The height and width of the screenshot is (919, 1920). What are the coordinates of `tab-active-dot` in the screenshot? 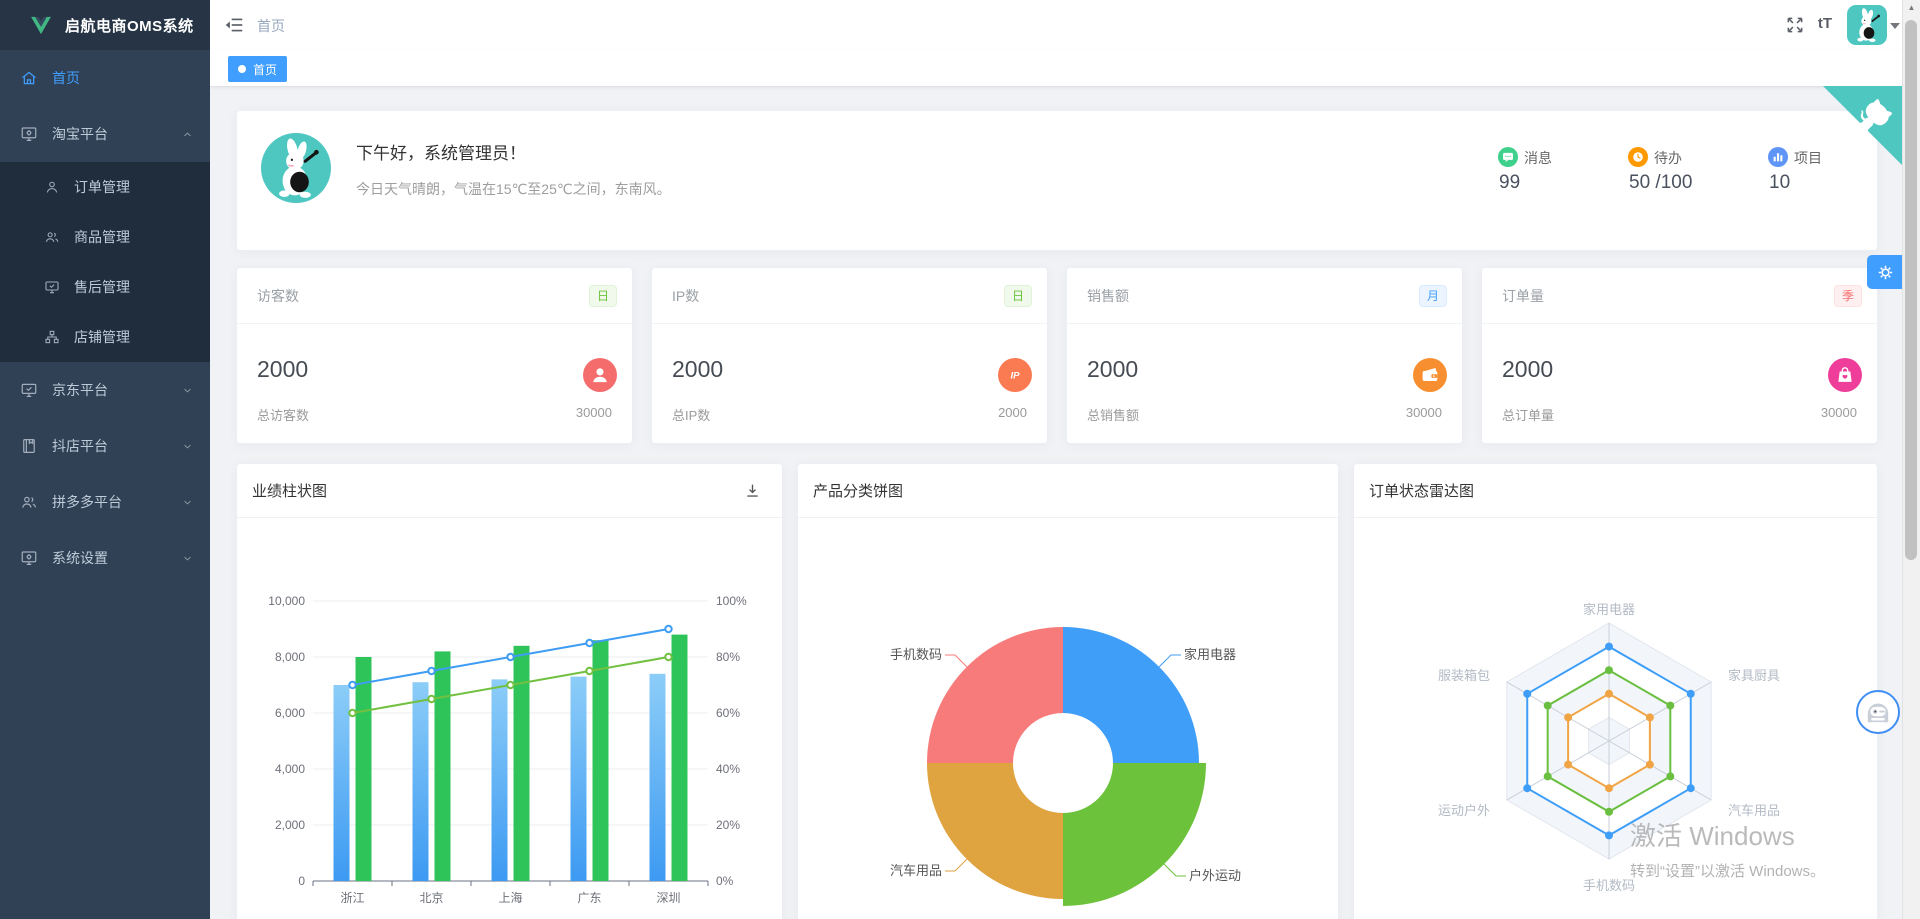 It's located at (242, 69).